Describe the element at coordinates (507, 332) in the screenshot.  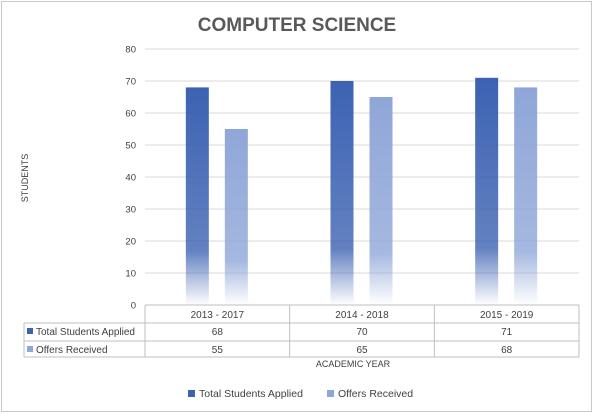
I see `table-cell-value: 71` at that location.